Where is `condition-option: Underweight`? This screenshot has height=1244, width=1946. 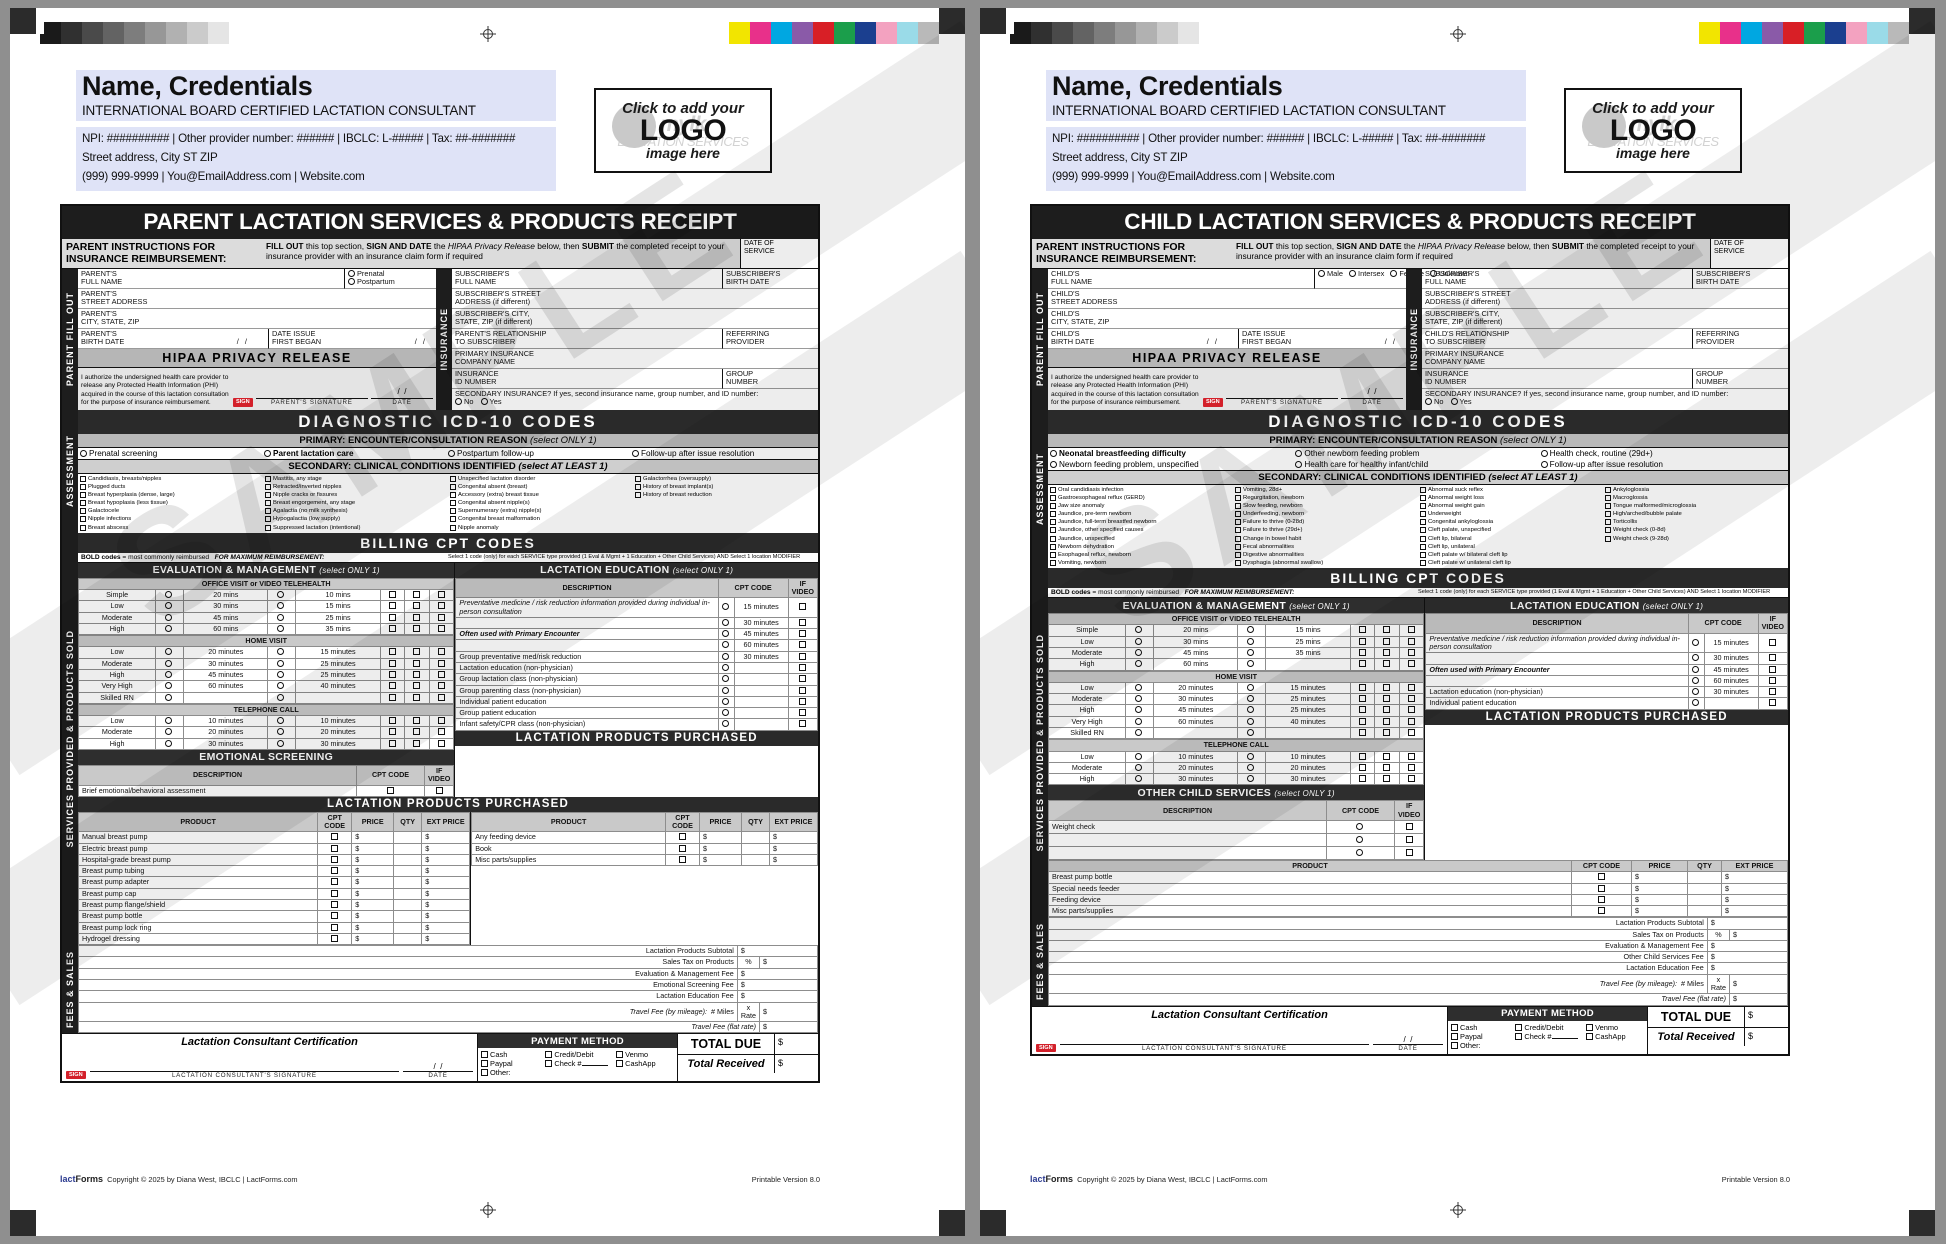 condition-option: Underweight is located at coordinates (1510, 514).